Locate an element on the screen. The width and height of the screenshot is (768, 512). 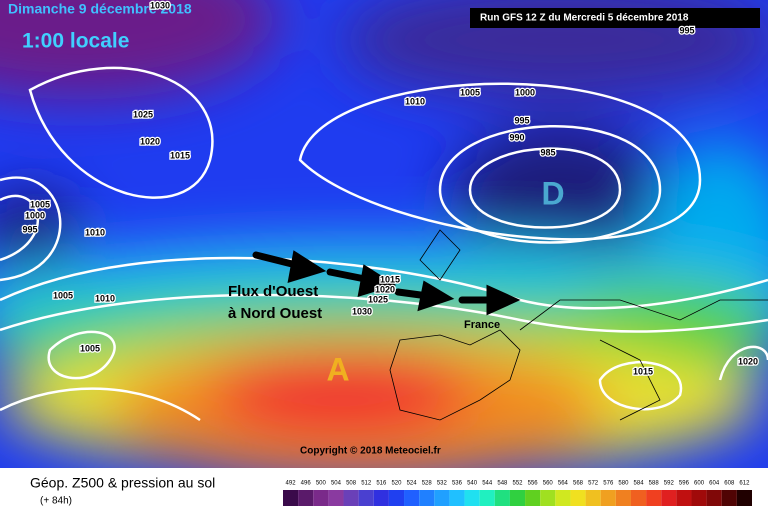
local-time: 1:00 locale is located at coordinates (75, 41).